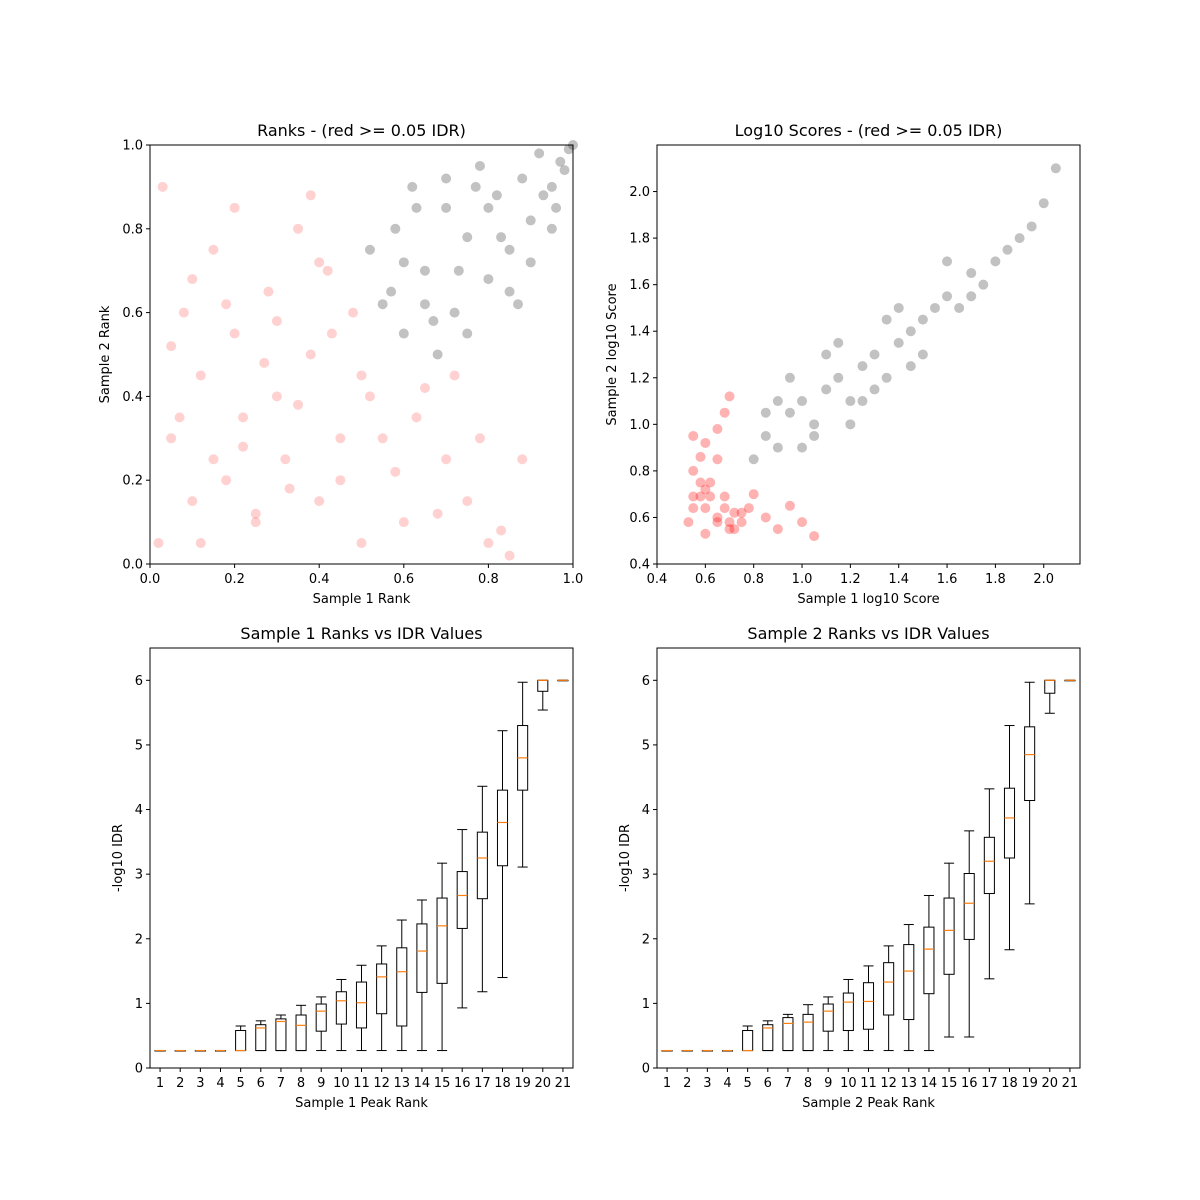 This screenshot has height=1200, width=1200. What do you see at coordinates (868, 354) in the screenshot?
I see `axes-frame` at bounding box center [868, 354].